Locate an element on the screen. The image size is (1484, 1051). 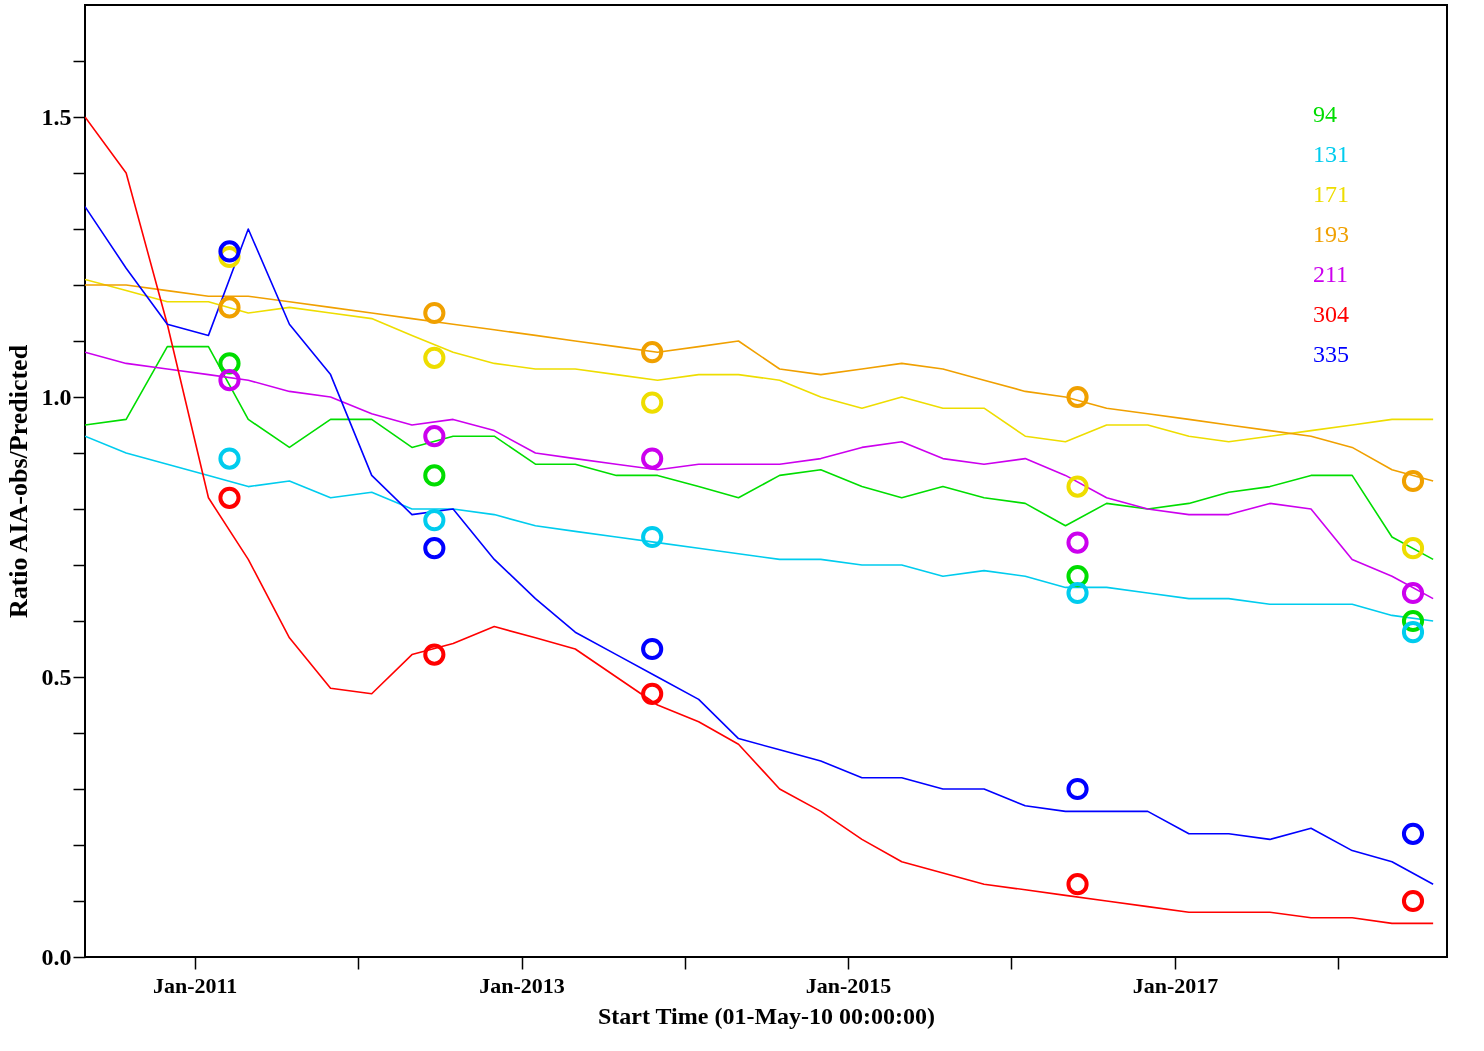
text: 171 is located at coordinates (1331, 194).